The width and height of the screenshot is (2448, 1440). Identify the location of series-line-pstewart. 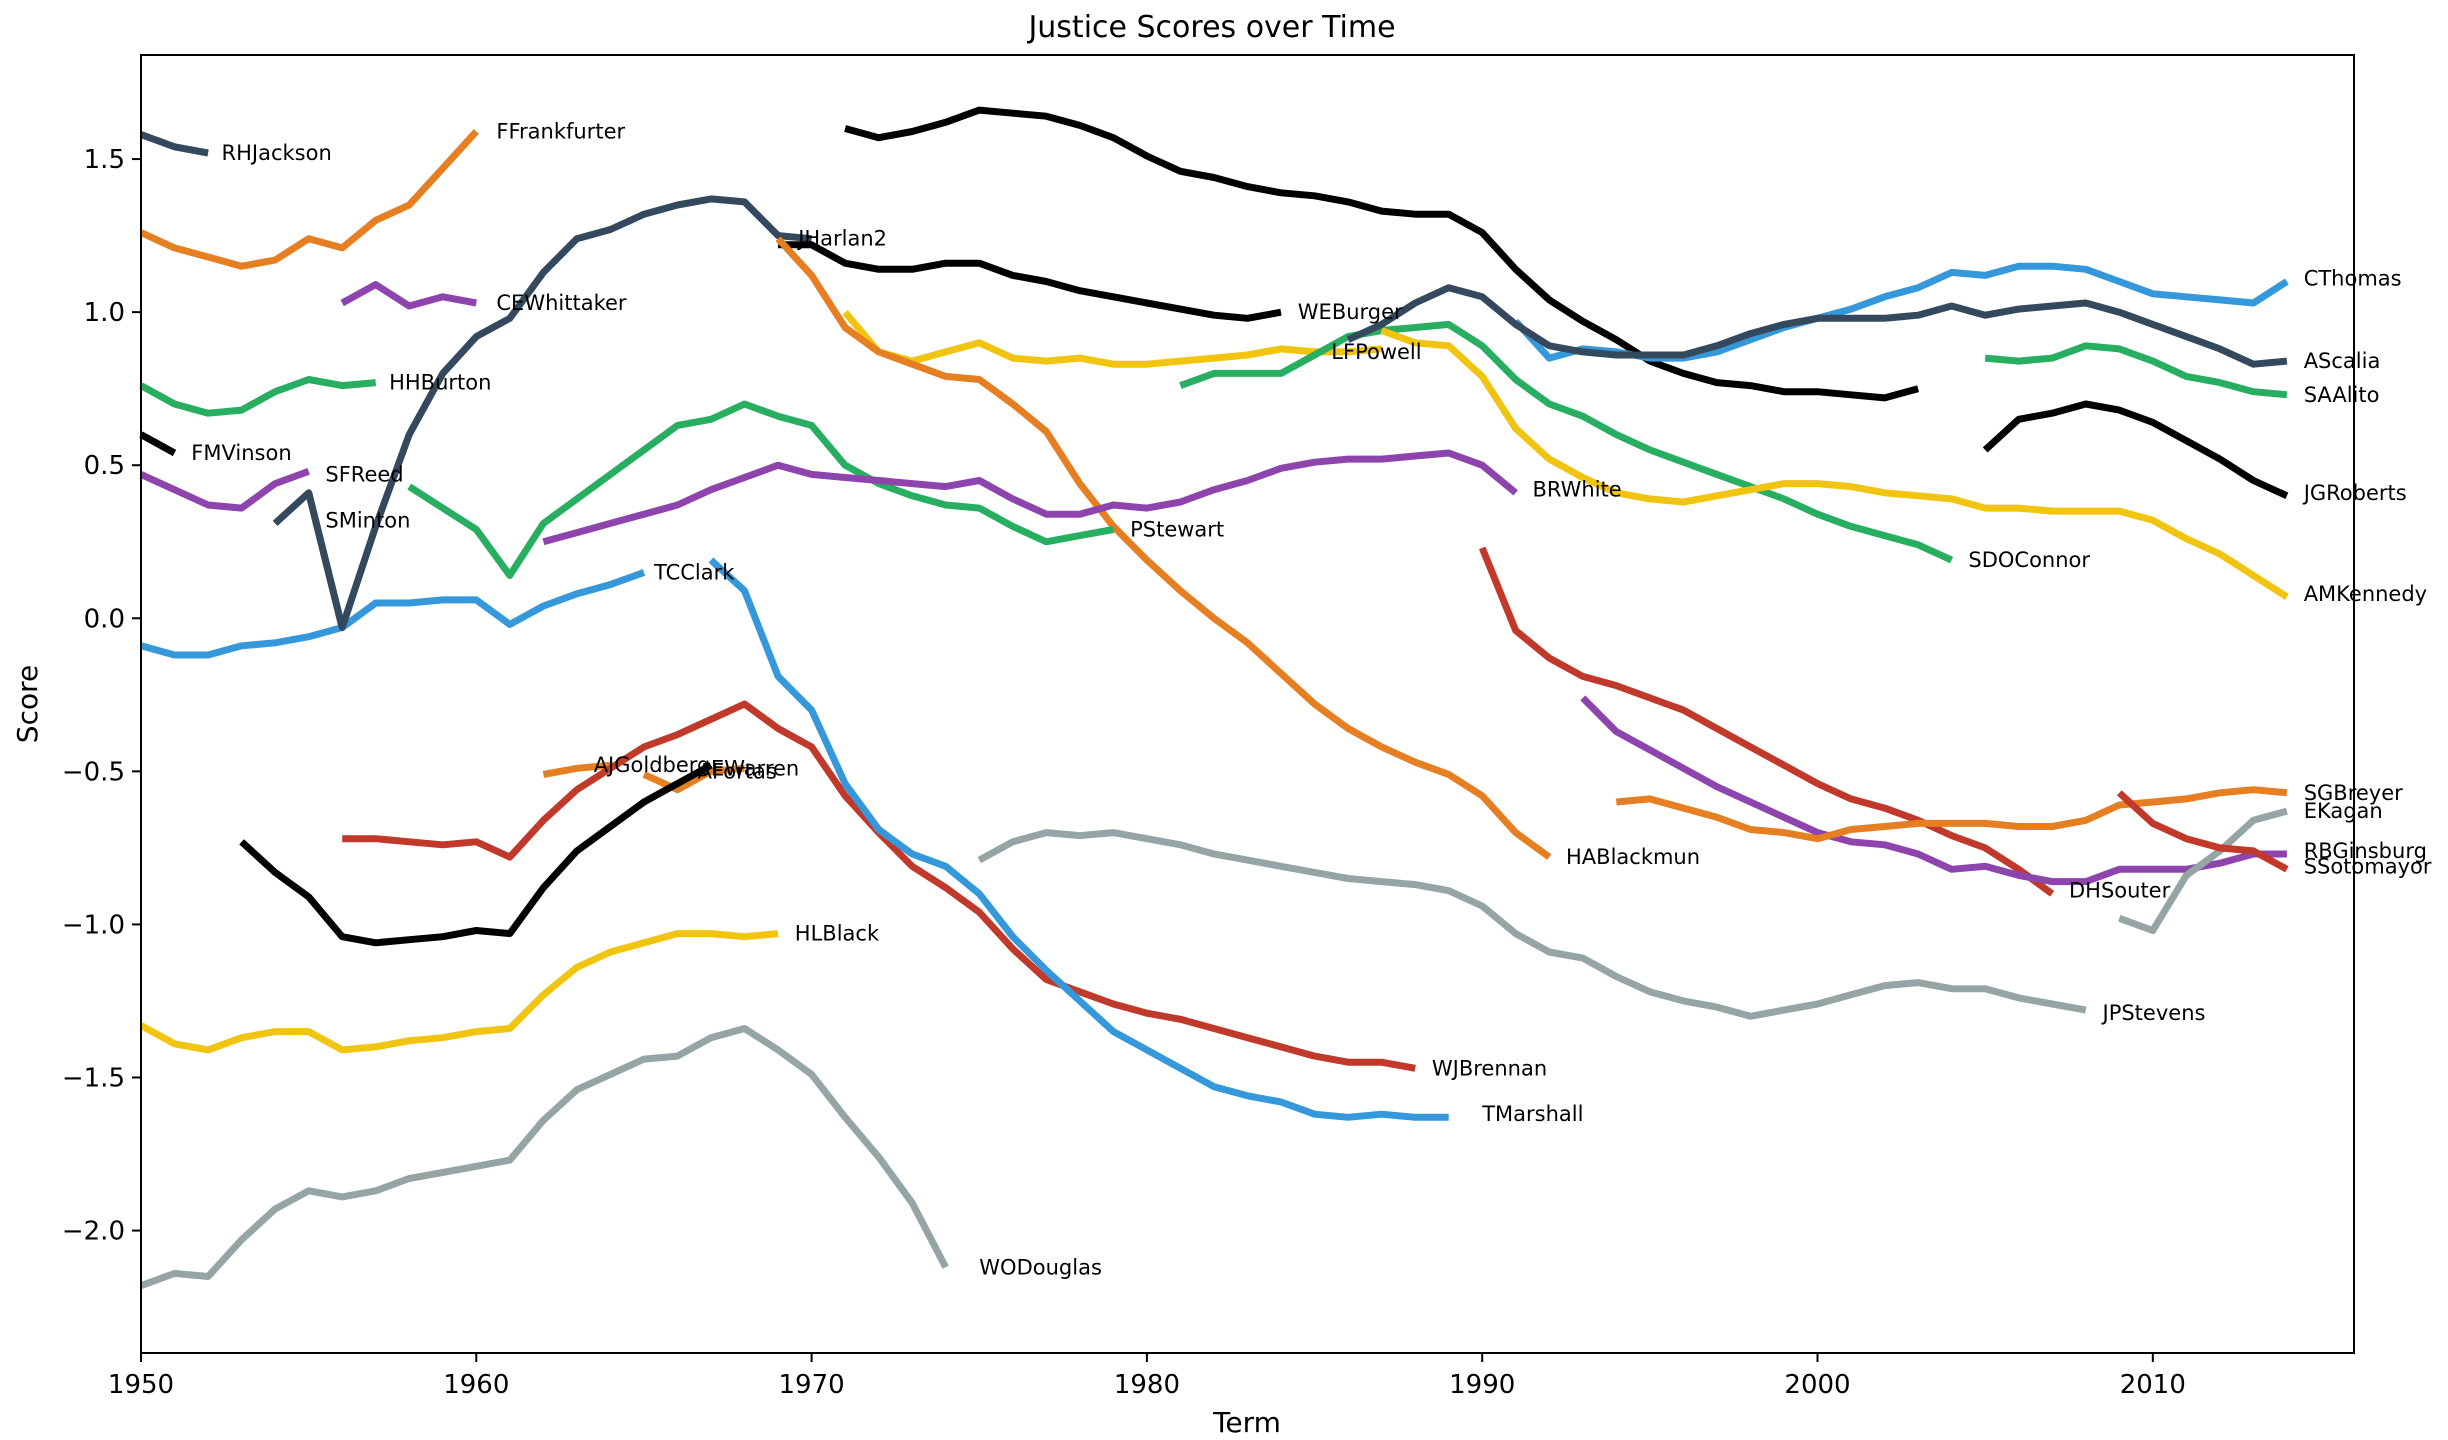
(761, 489).